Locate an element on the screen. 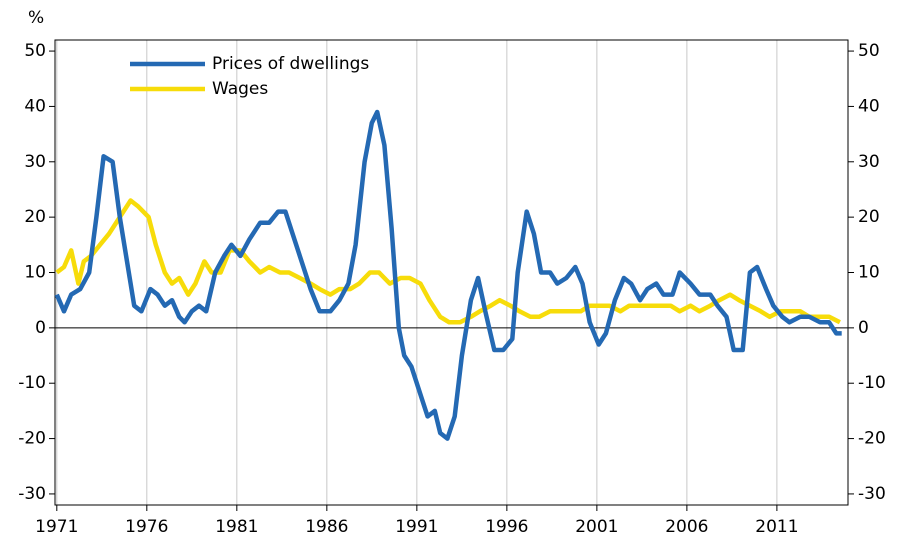 The image size is (901, 544). y-tick-label: -10 is located at coordinates (32, 383).